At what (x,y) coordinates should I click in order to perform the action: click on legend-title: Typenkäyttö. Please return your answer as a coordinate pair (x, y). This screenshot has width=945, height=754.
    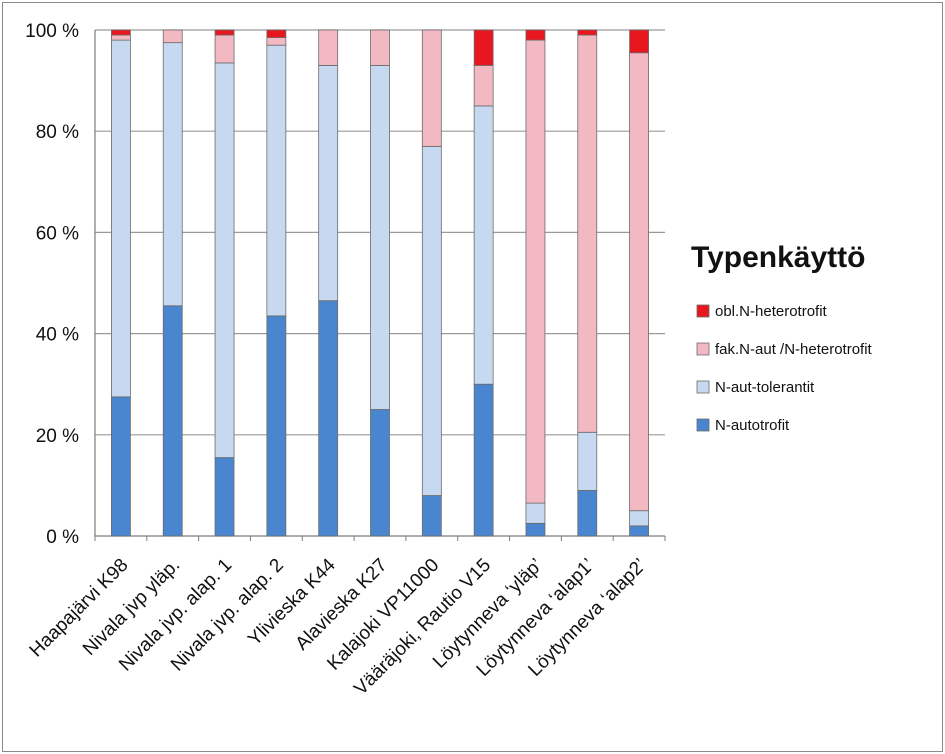
    Looking at the image, I should click on (778, 257).